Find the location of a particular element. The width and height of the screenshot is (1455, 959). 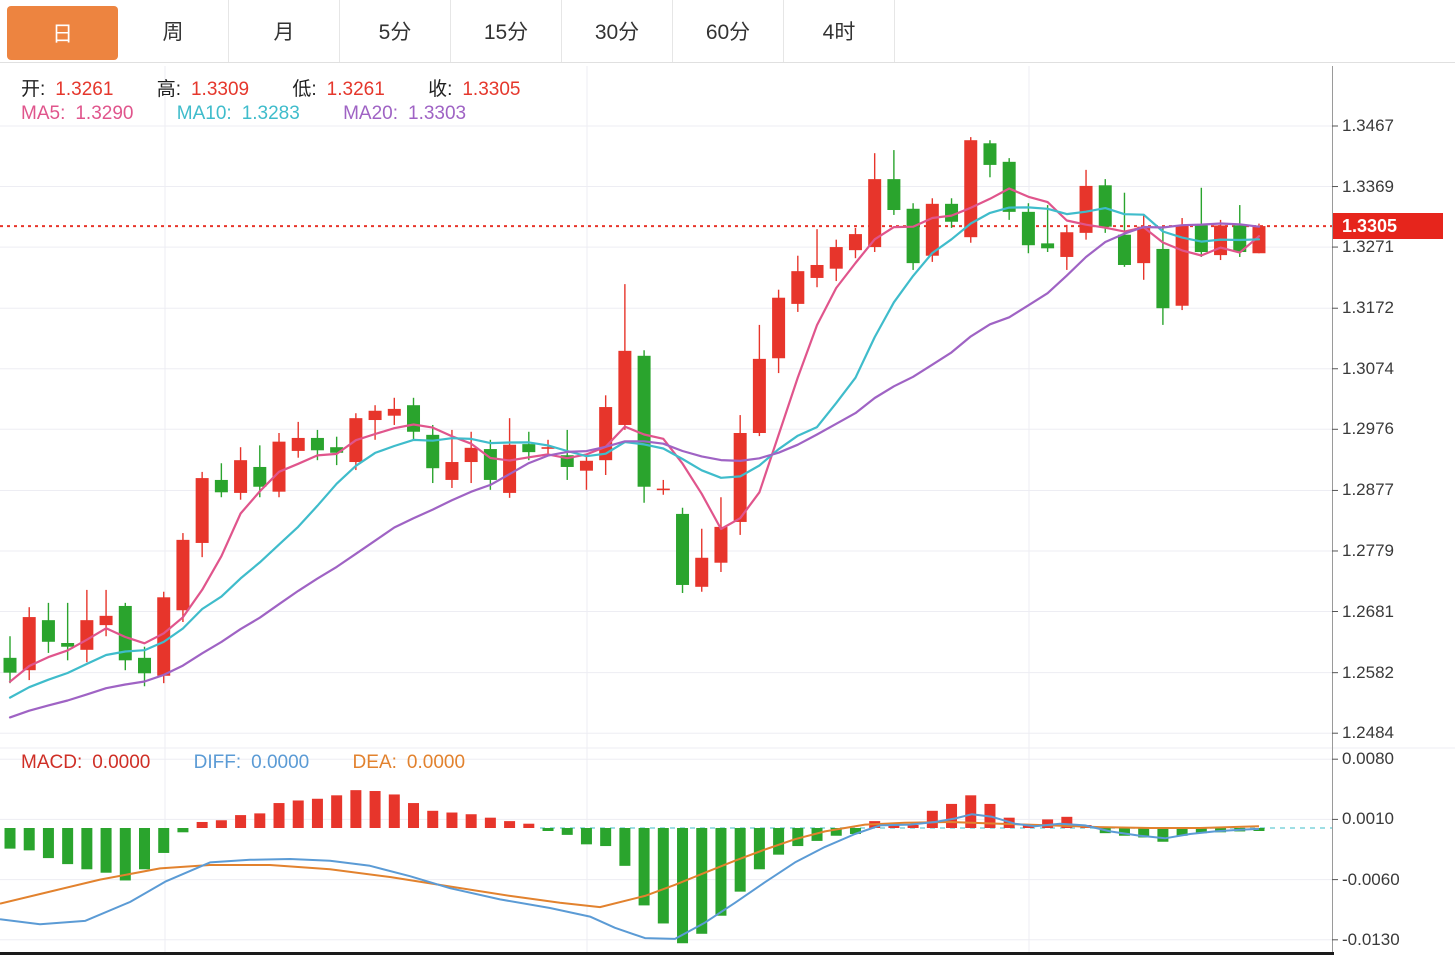

tab-week: 周 is located at coordinates (173, 31).